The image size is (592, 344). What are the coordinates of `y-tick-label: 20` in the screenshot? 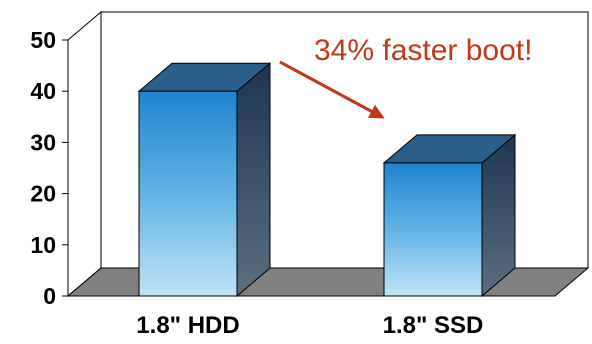 It's located at (43, 194).